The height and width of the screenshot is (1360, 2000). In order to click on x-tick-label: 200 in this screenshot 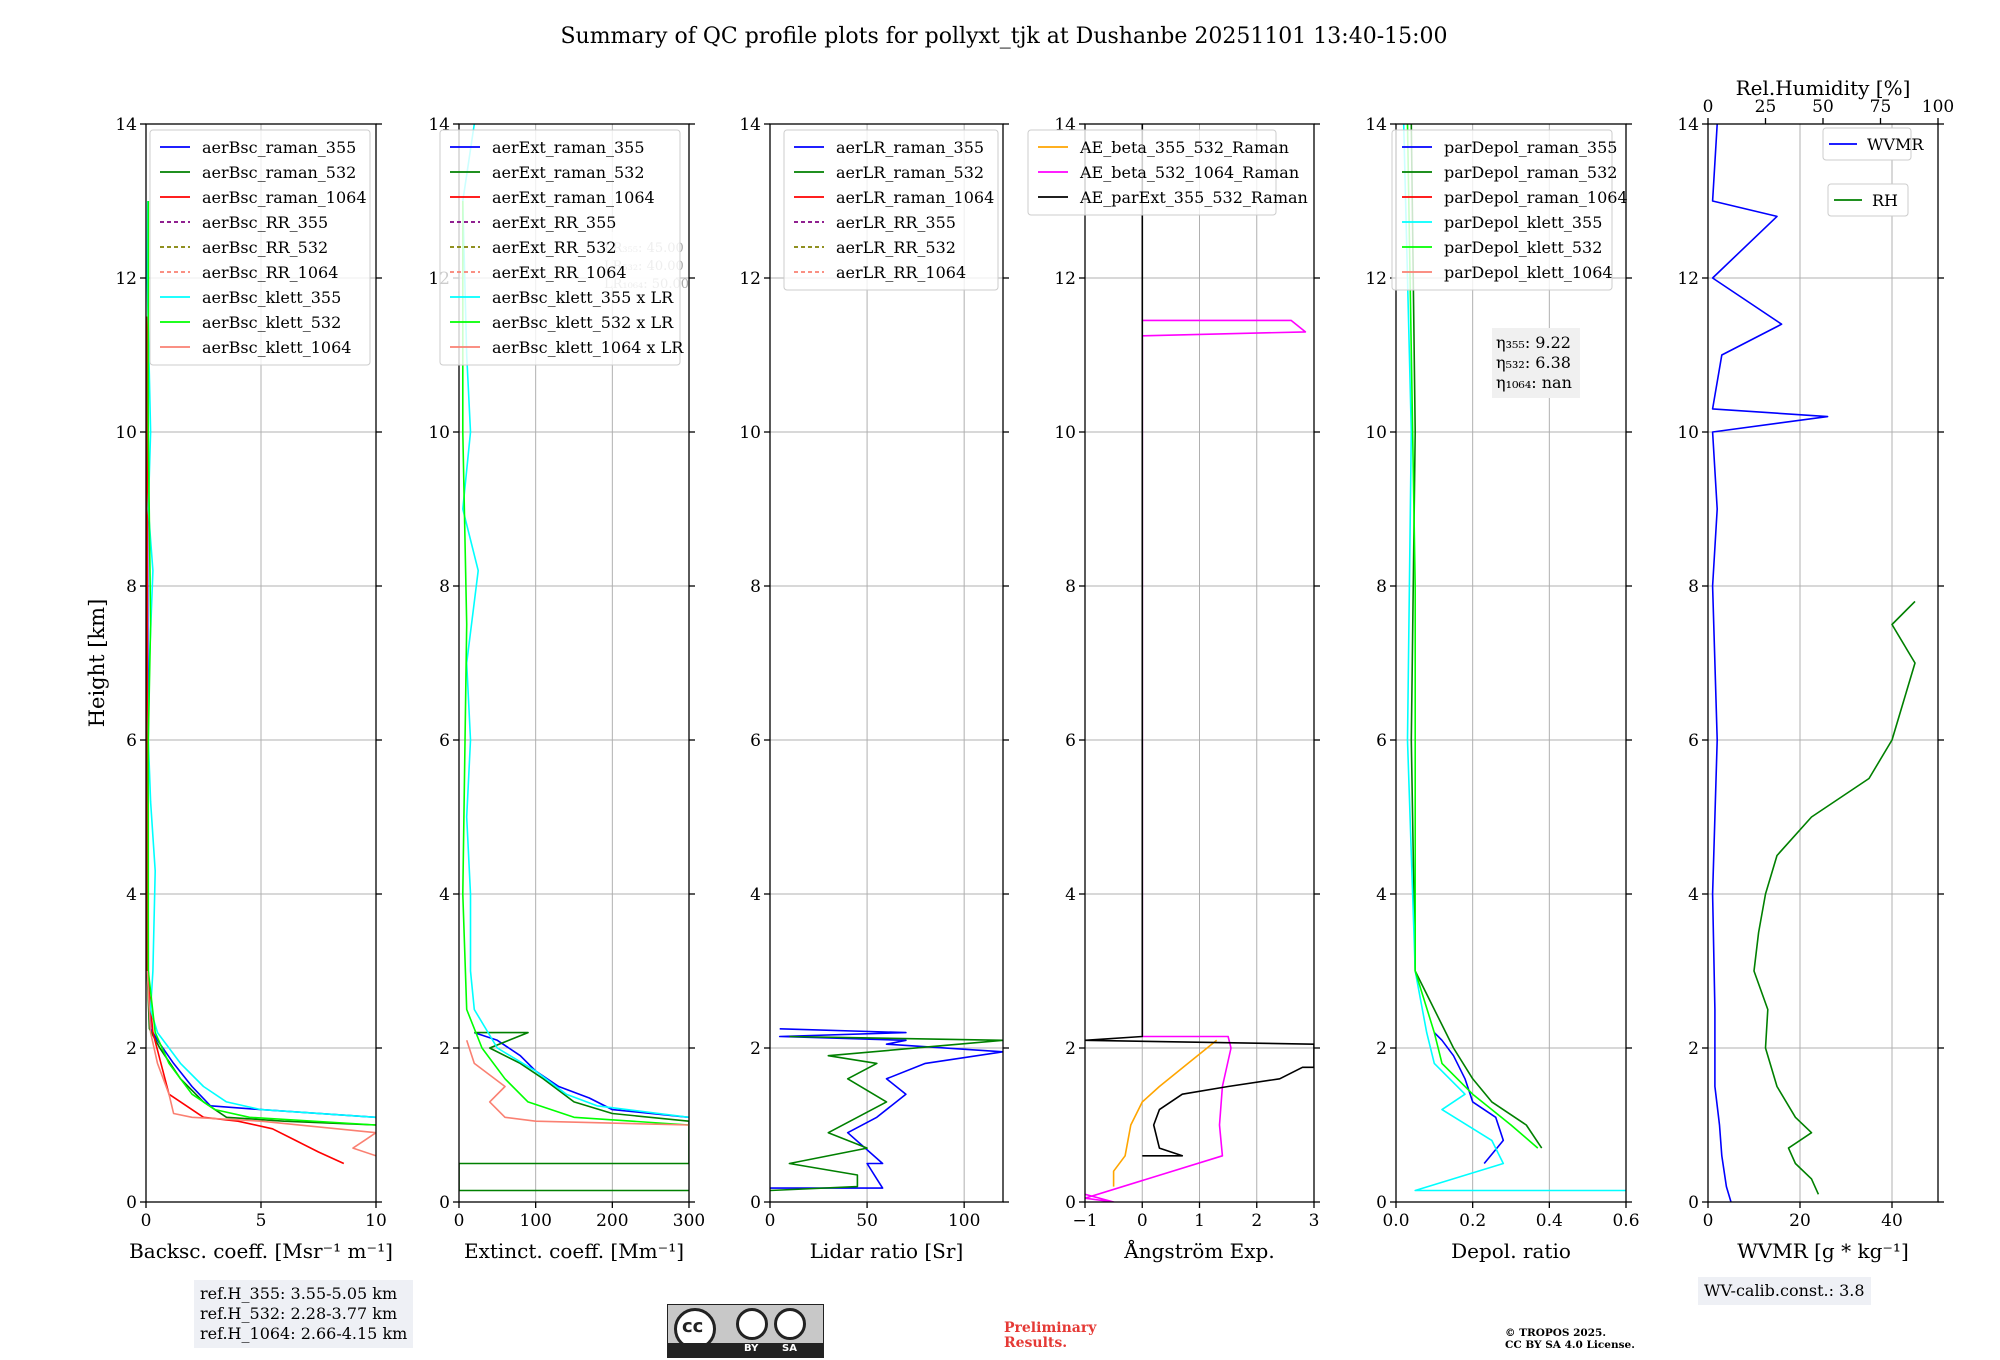, I will do `click(612, 1221)`.